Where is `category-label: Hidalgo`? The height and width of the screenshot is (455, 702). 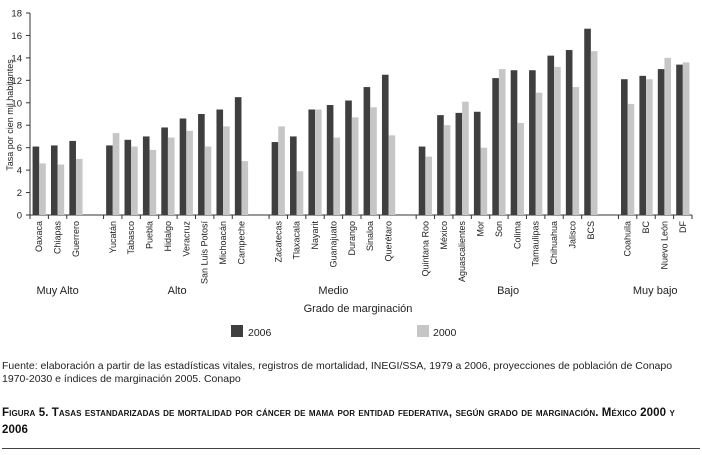
category-label: Hidalgo is located at coordinates (168, 236).